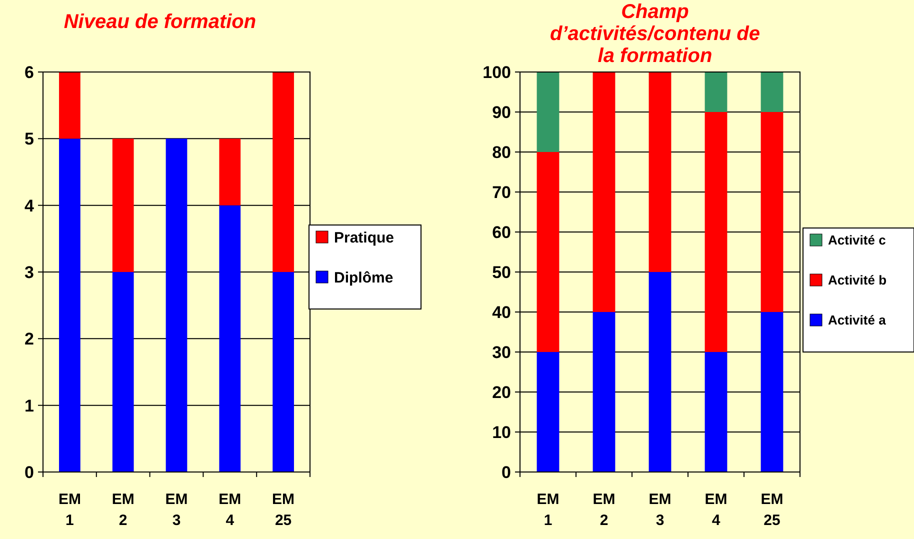  What do you see at coordinates (857, 320) in the screenshot?
I see `legend-label: Activité a` at bounding box center [857, 320].